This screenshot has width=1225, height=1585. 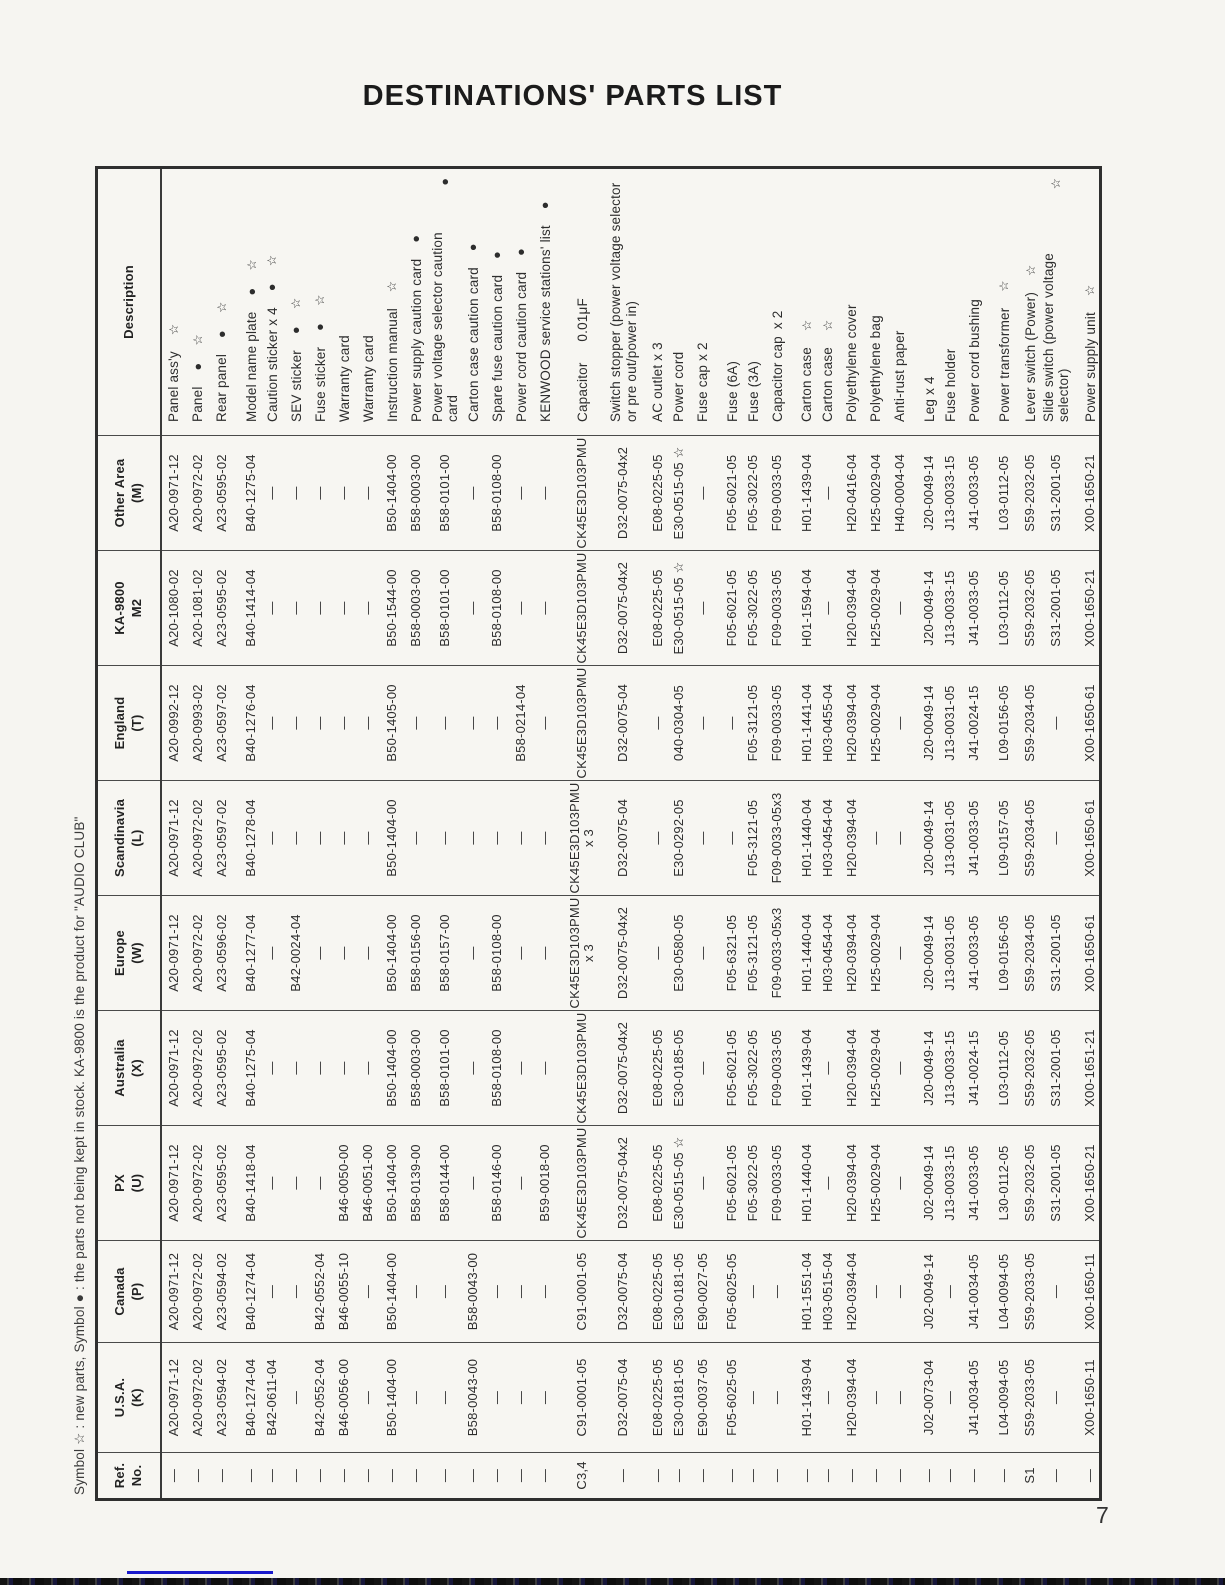 What do you see at coordinates (653, 1398) in the screenshot?
I see `cell-usa: E08-0225-05` at bounding box center [653, 1398].